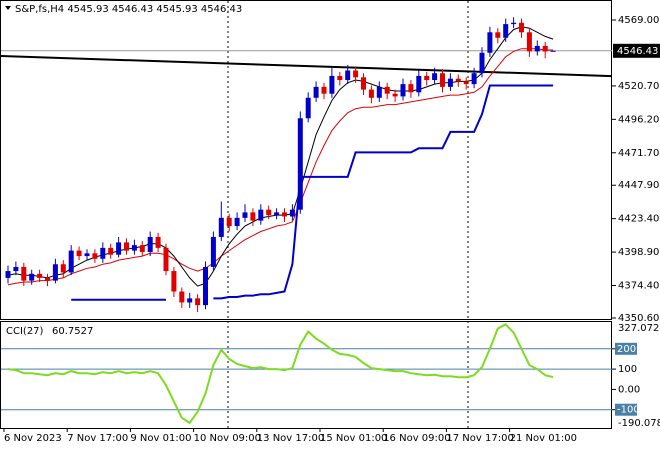 This screenshot has width=660, height=450. I want to click on cci-title: CCI(27), so click(25, 331).